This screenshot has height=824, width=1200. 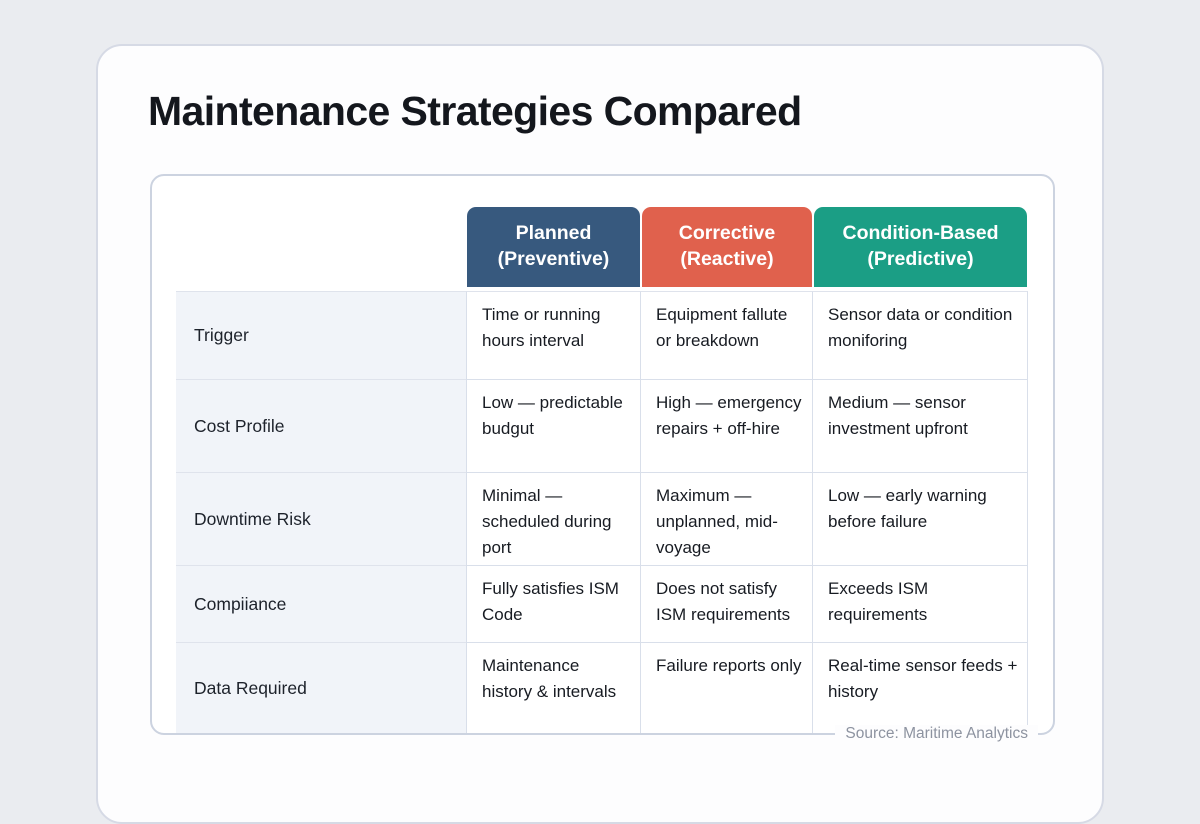 I want to click on table-cell: Low — early warning before failure, so click(x=920, y=519).